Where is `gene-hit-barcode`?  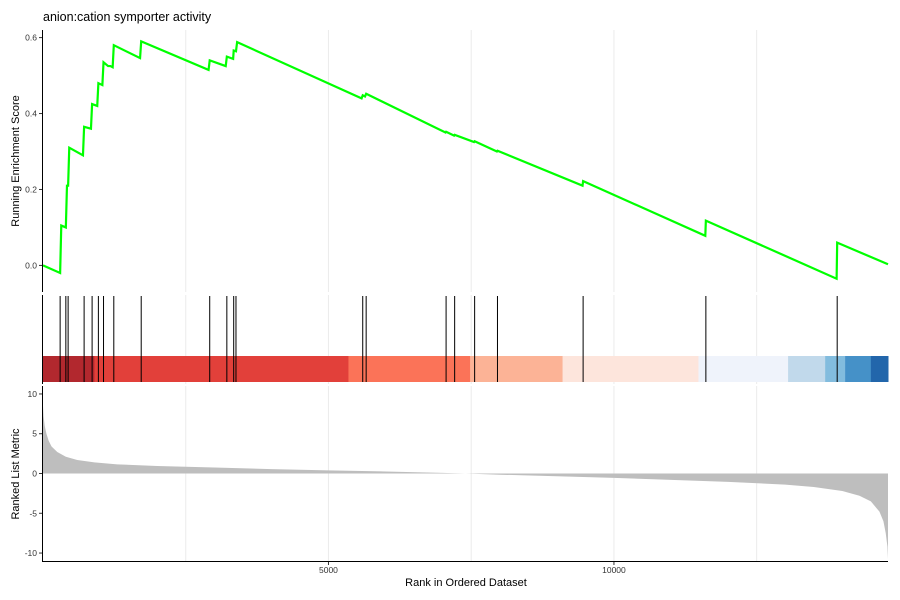
gene-hit-barcode is located at coordinates (448, 339).